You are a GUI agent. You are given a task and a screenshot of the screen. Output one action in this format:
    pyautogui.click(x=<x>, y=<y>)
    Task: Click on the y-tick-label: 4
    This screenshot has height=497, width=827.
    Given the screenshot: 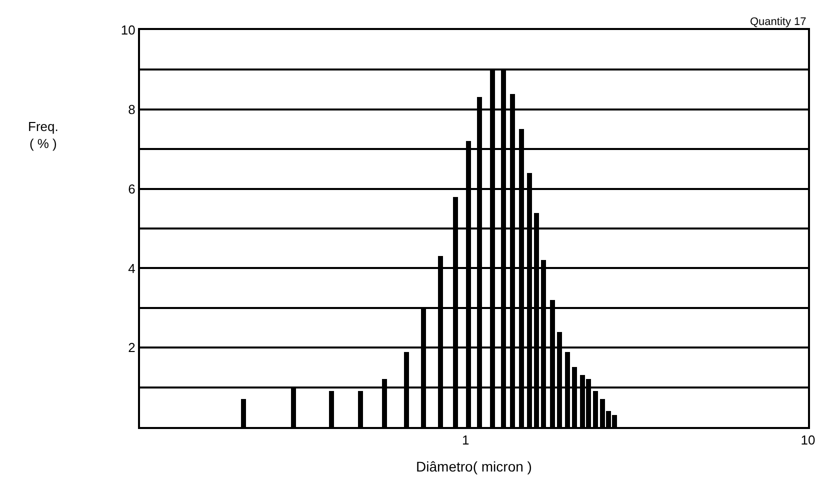 What is the action you would take?
    pyautogui.click(x=132, y=268)
    